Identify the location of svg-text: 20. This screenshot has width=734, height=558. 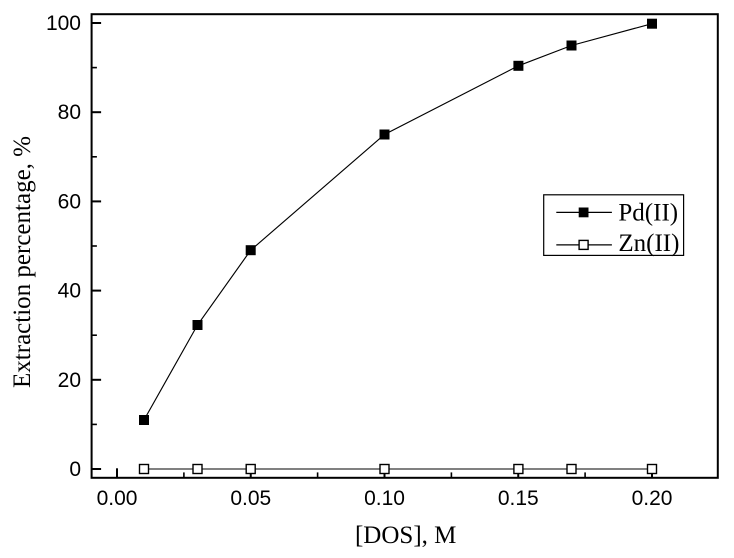
(69, 380).